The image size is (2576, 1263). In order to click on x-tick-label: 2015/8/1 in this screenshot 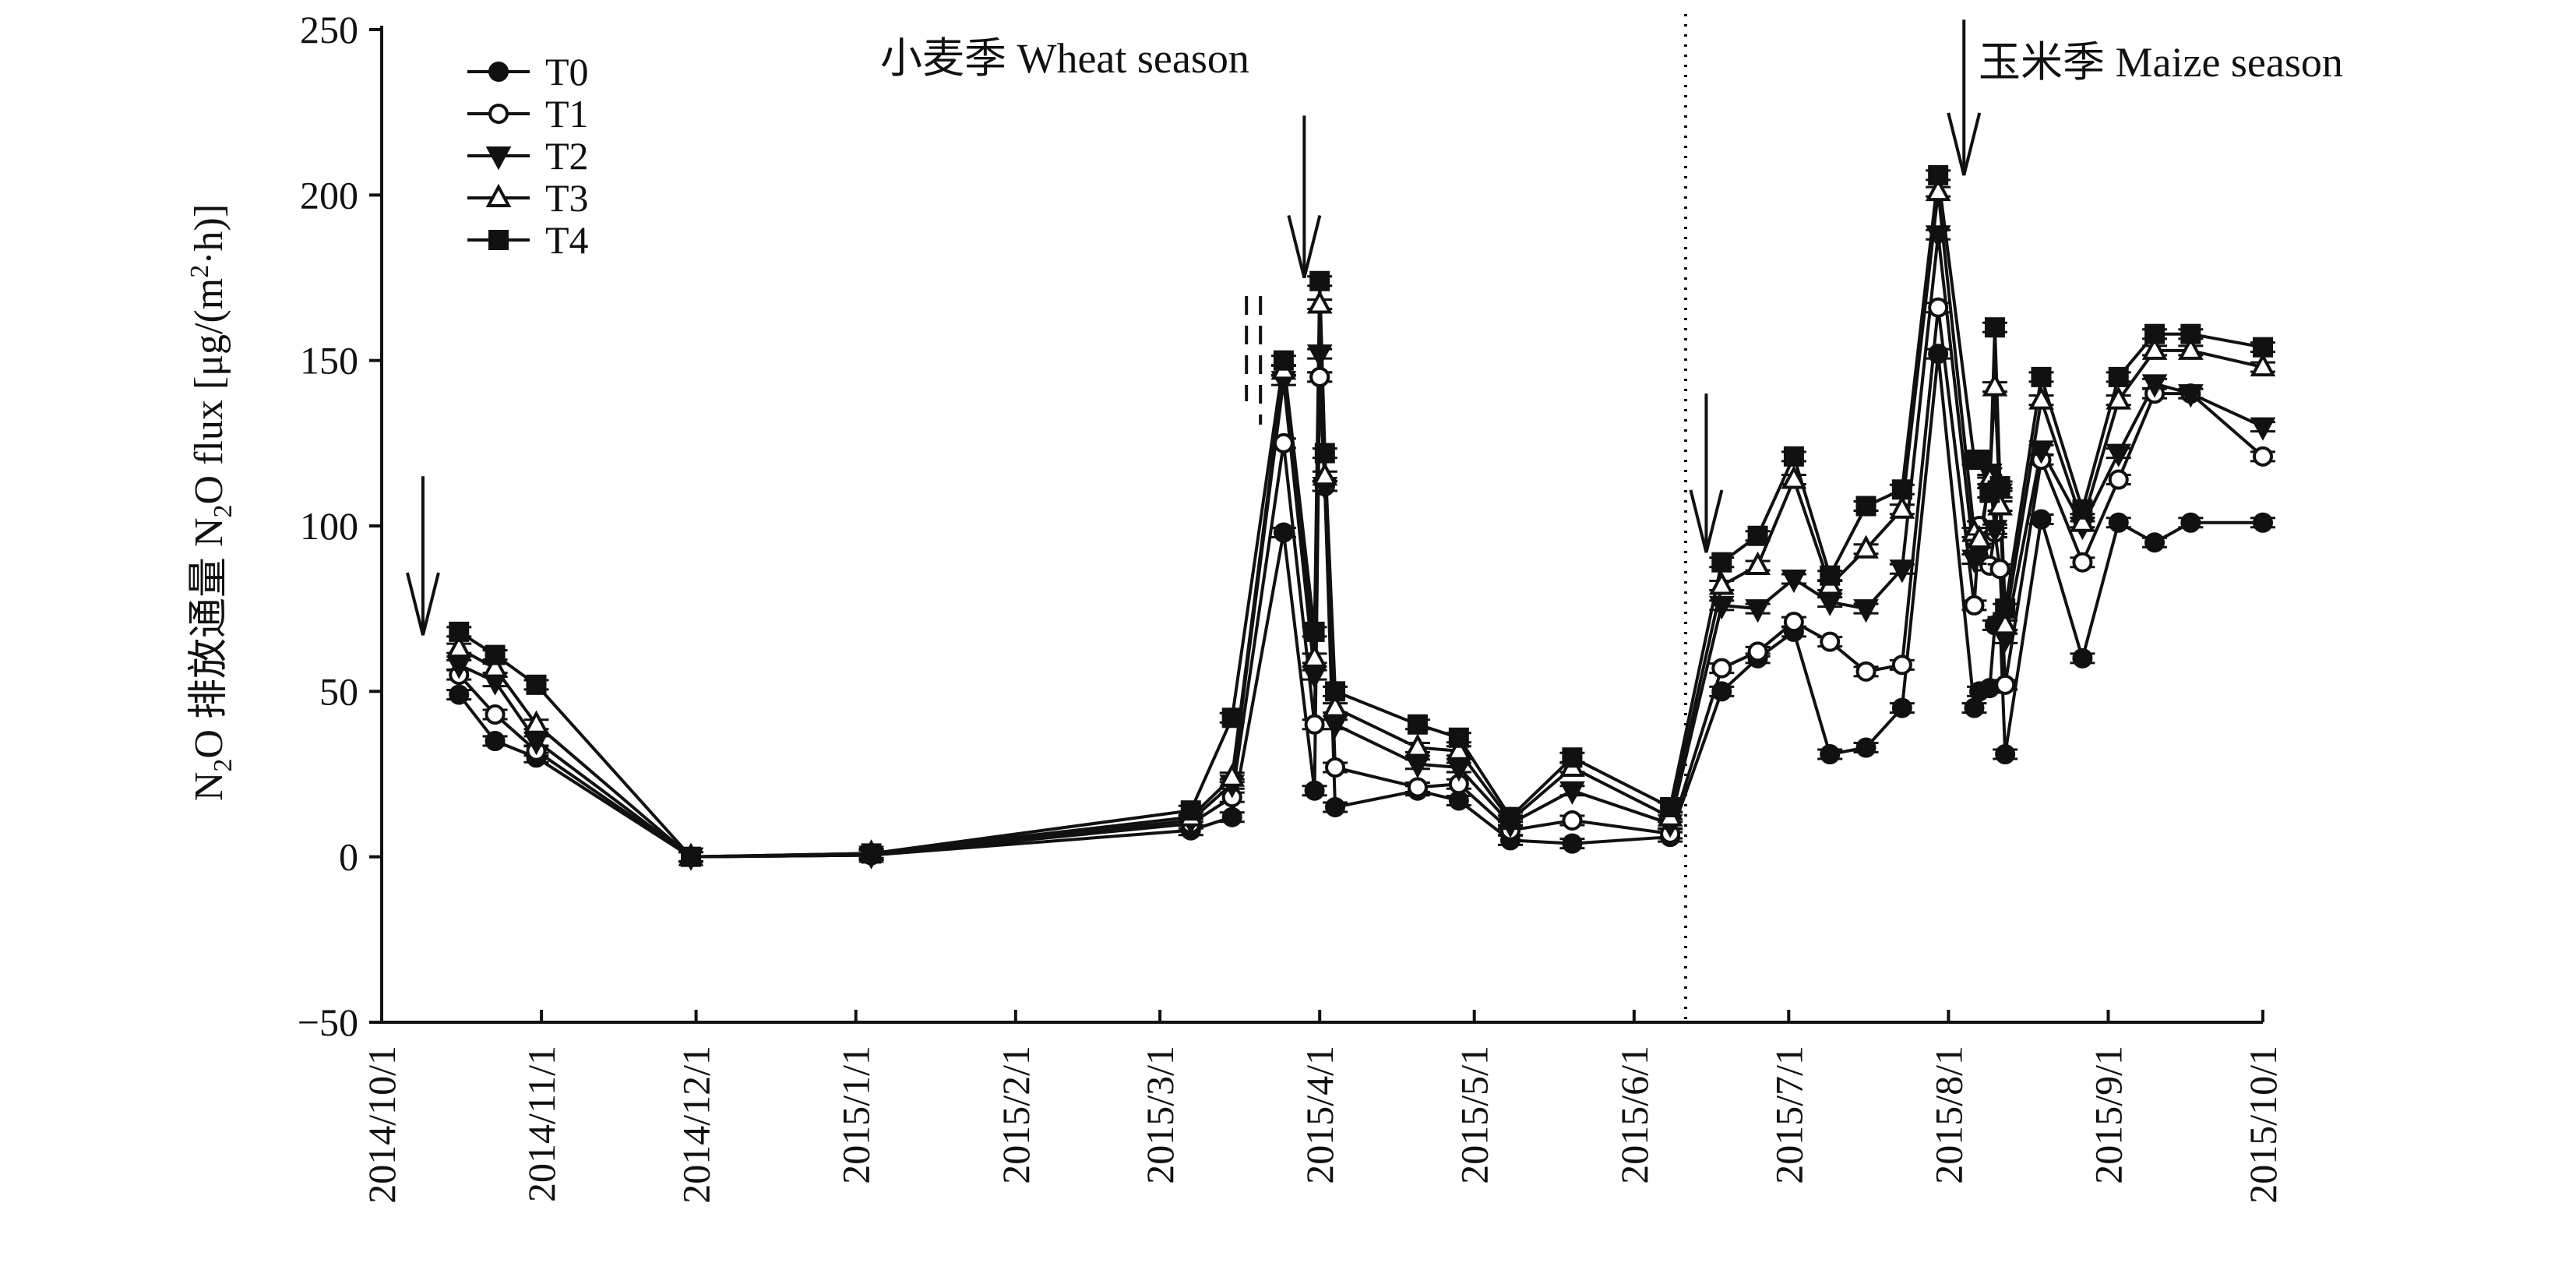, I will do `click(1948, 1115)`.